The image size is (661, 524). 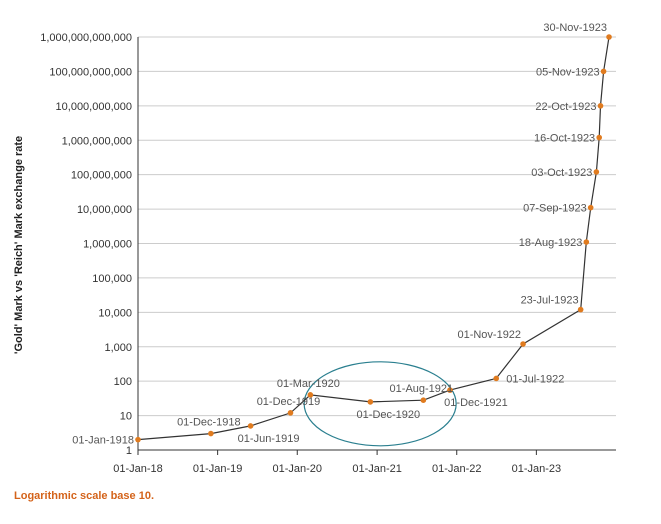 I want to click on data-label: 01-Dec-1918, so click(x=209, y=423).